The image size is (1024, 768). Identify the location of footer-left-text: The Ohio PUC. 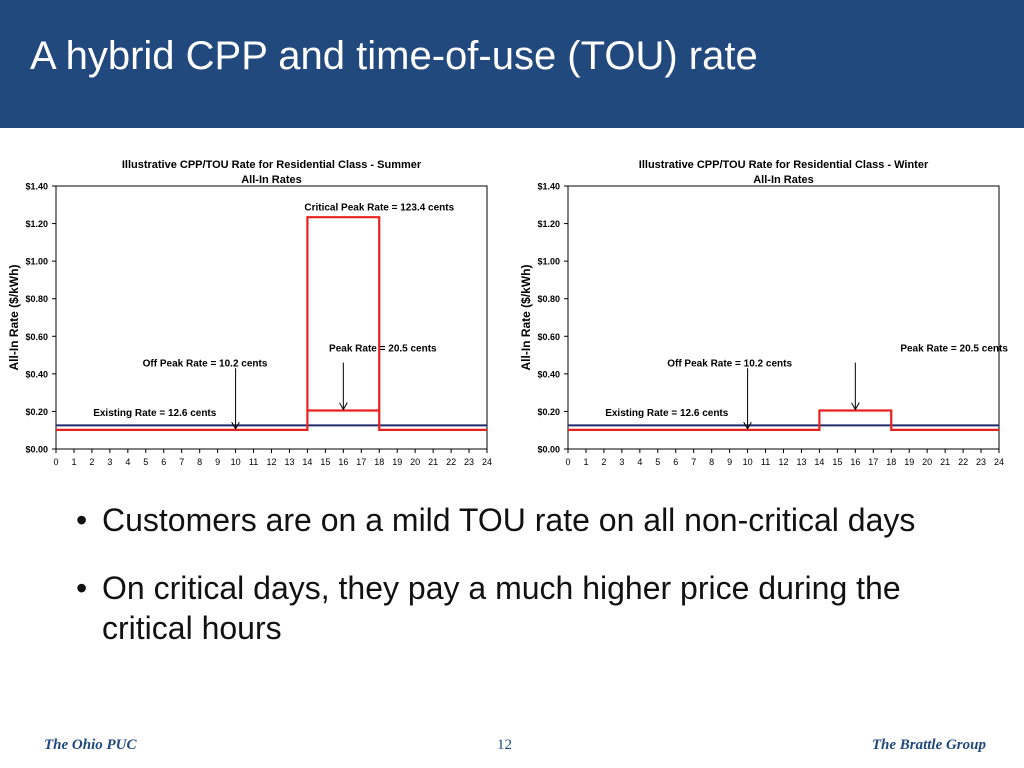
(90, 745).